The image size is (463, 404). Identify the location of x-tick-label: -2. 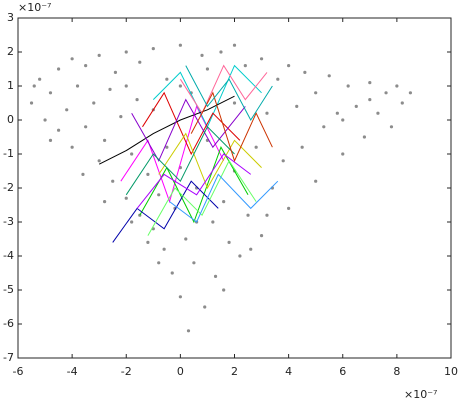
(126, 371).